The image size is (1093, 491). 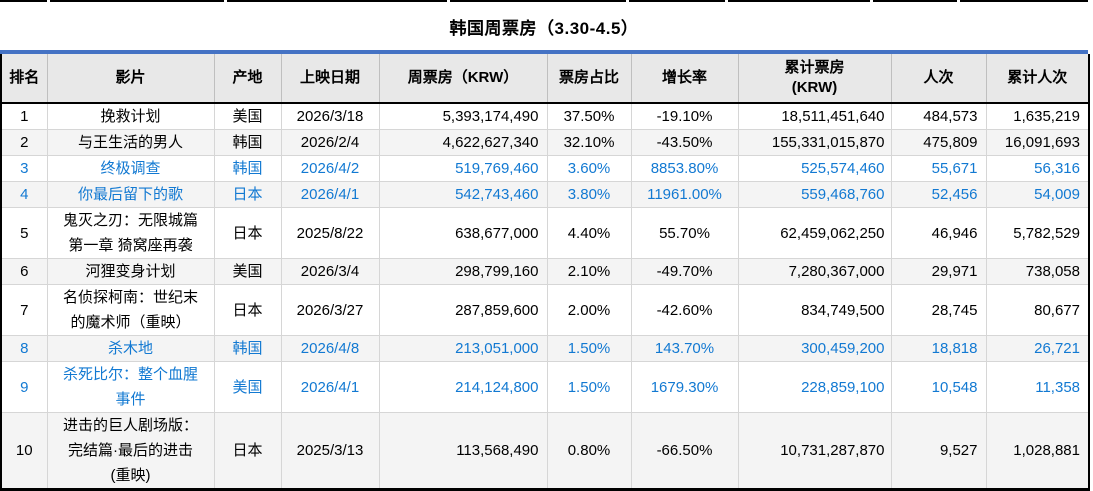 What do you see at coordinates (939, 168) in the screenshot?
I see `cell-admissions: 55,671` at bounding box center [939, 168].